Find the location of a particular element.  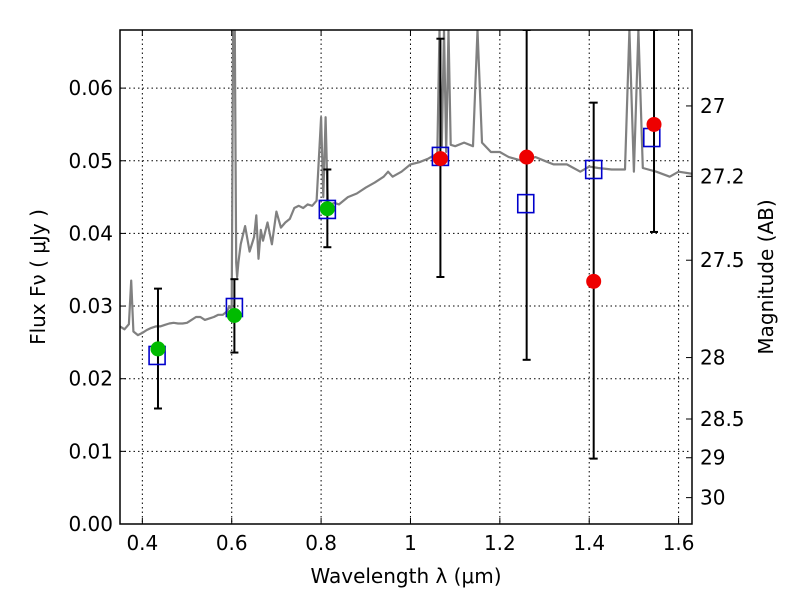

y2-tick-label: 27.2 is located at coordinates (722, 176).